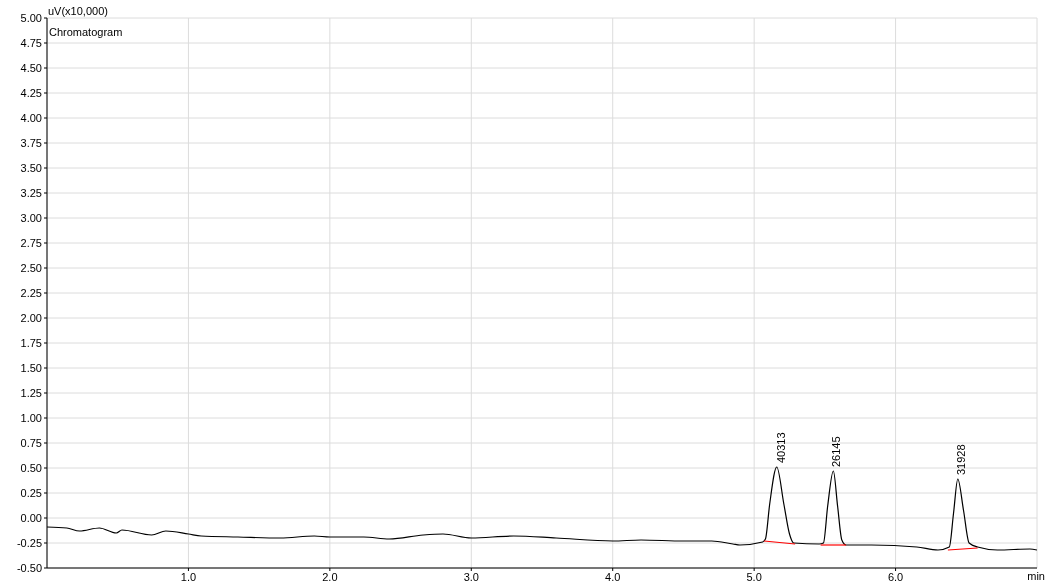  Describe the element at coordinates (613, 576) in the screenshot. I see `x-tick-label: 4.0` at that location.